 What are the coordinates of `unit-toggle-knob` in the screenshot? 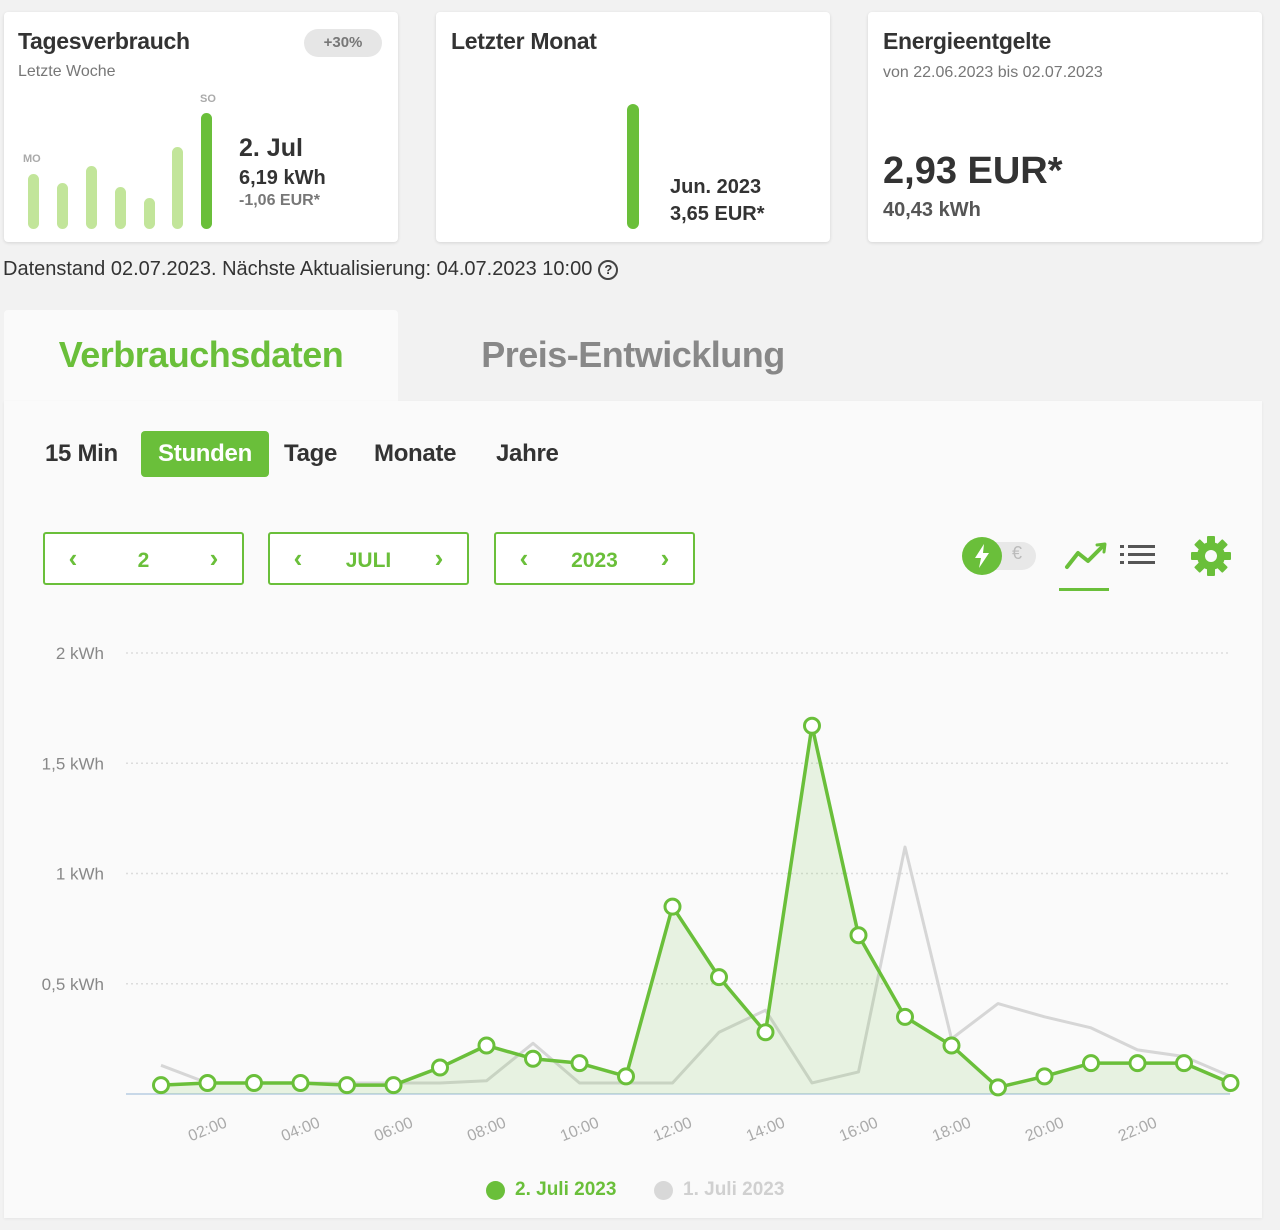 It's located at (982, 556).